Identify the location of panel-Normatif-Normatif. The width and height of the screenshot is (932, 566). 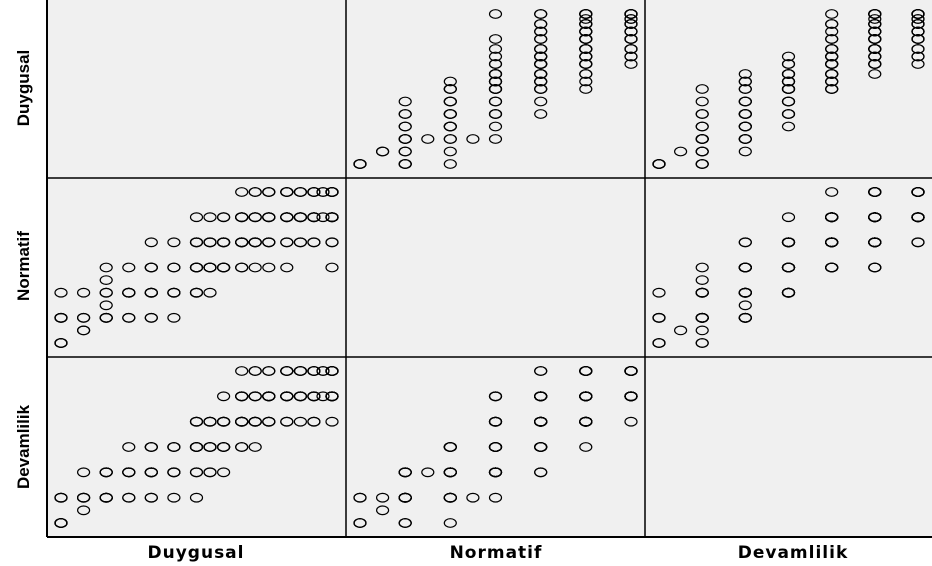
(495, 267).